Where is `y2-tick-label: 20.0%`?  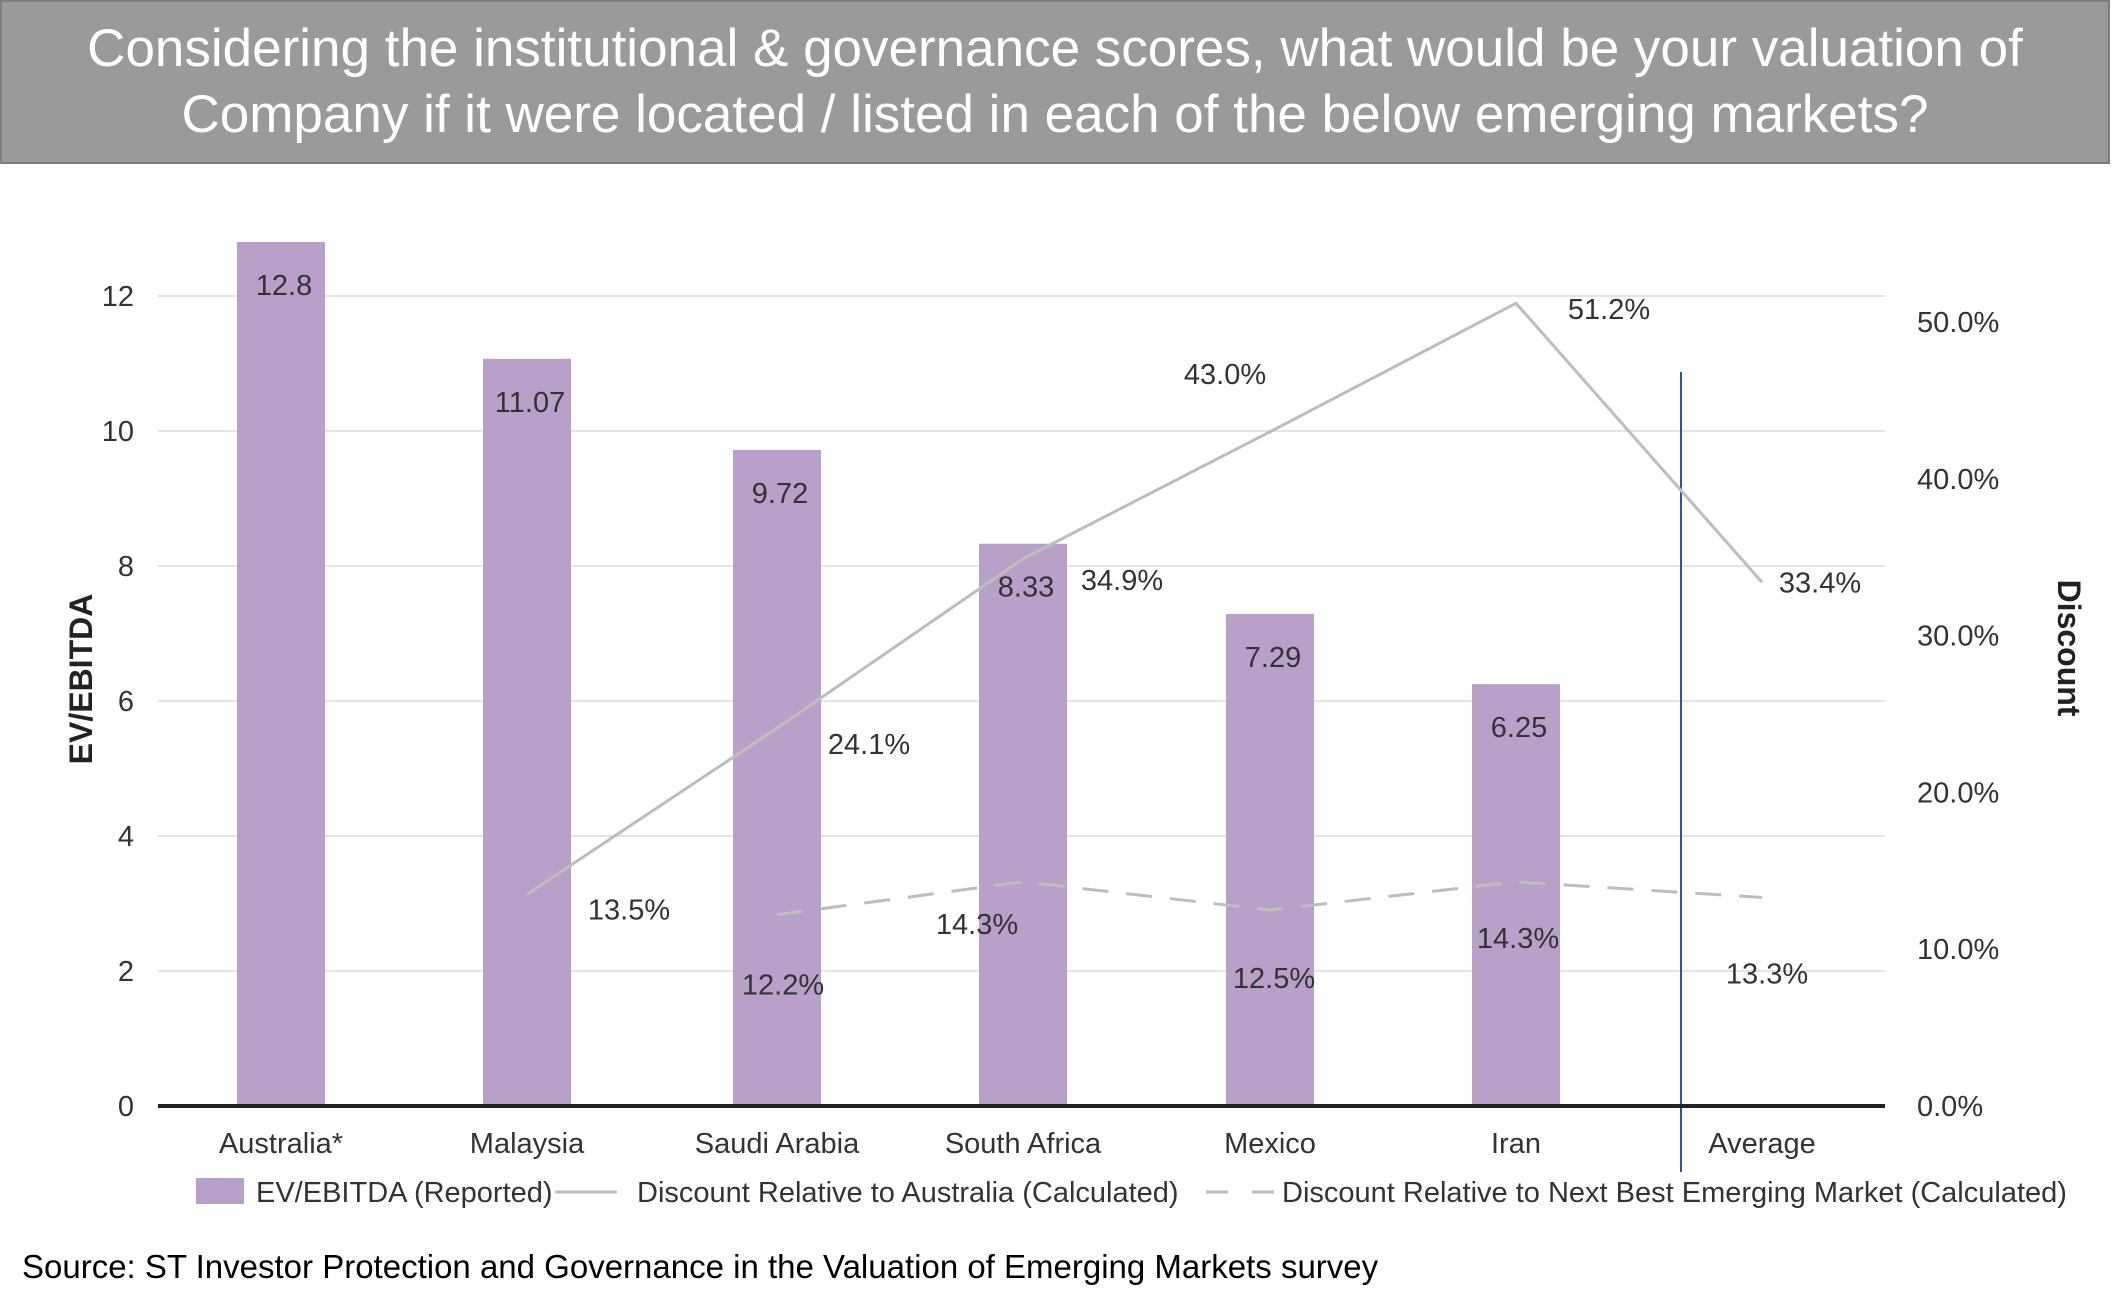
y2-tick-label: 20.0% is located at coordinates (1958, 793).